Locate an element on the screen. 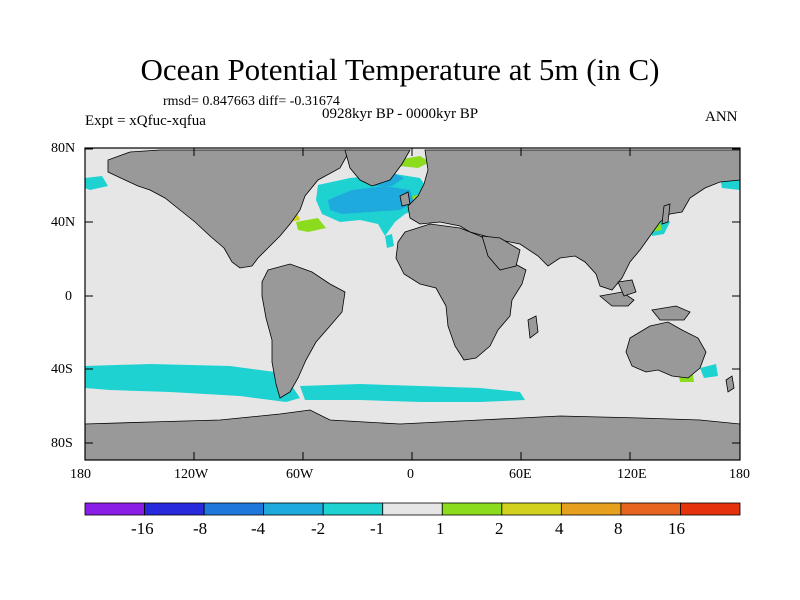 This screenshot has height=600, width=800. colorbar-label-neg8: -8 is located at coordinates (200, 528).